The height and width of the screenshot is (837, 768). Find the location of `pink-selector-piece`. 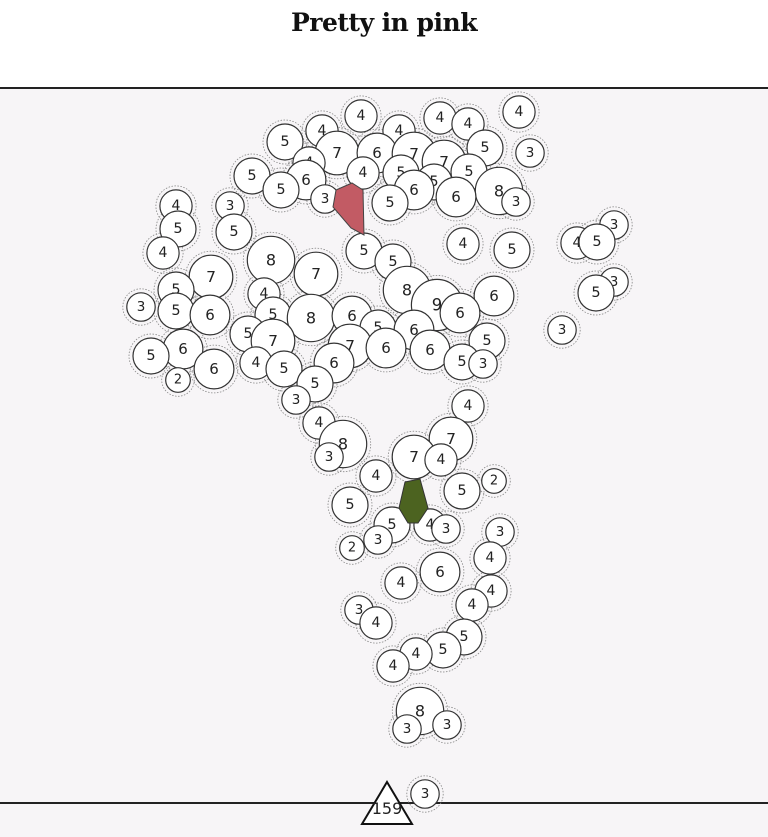

pink-selector-piece is located at coordinates (348, 209).